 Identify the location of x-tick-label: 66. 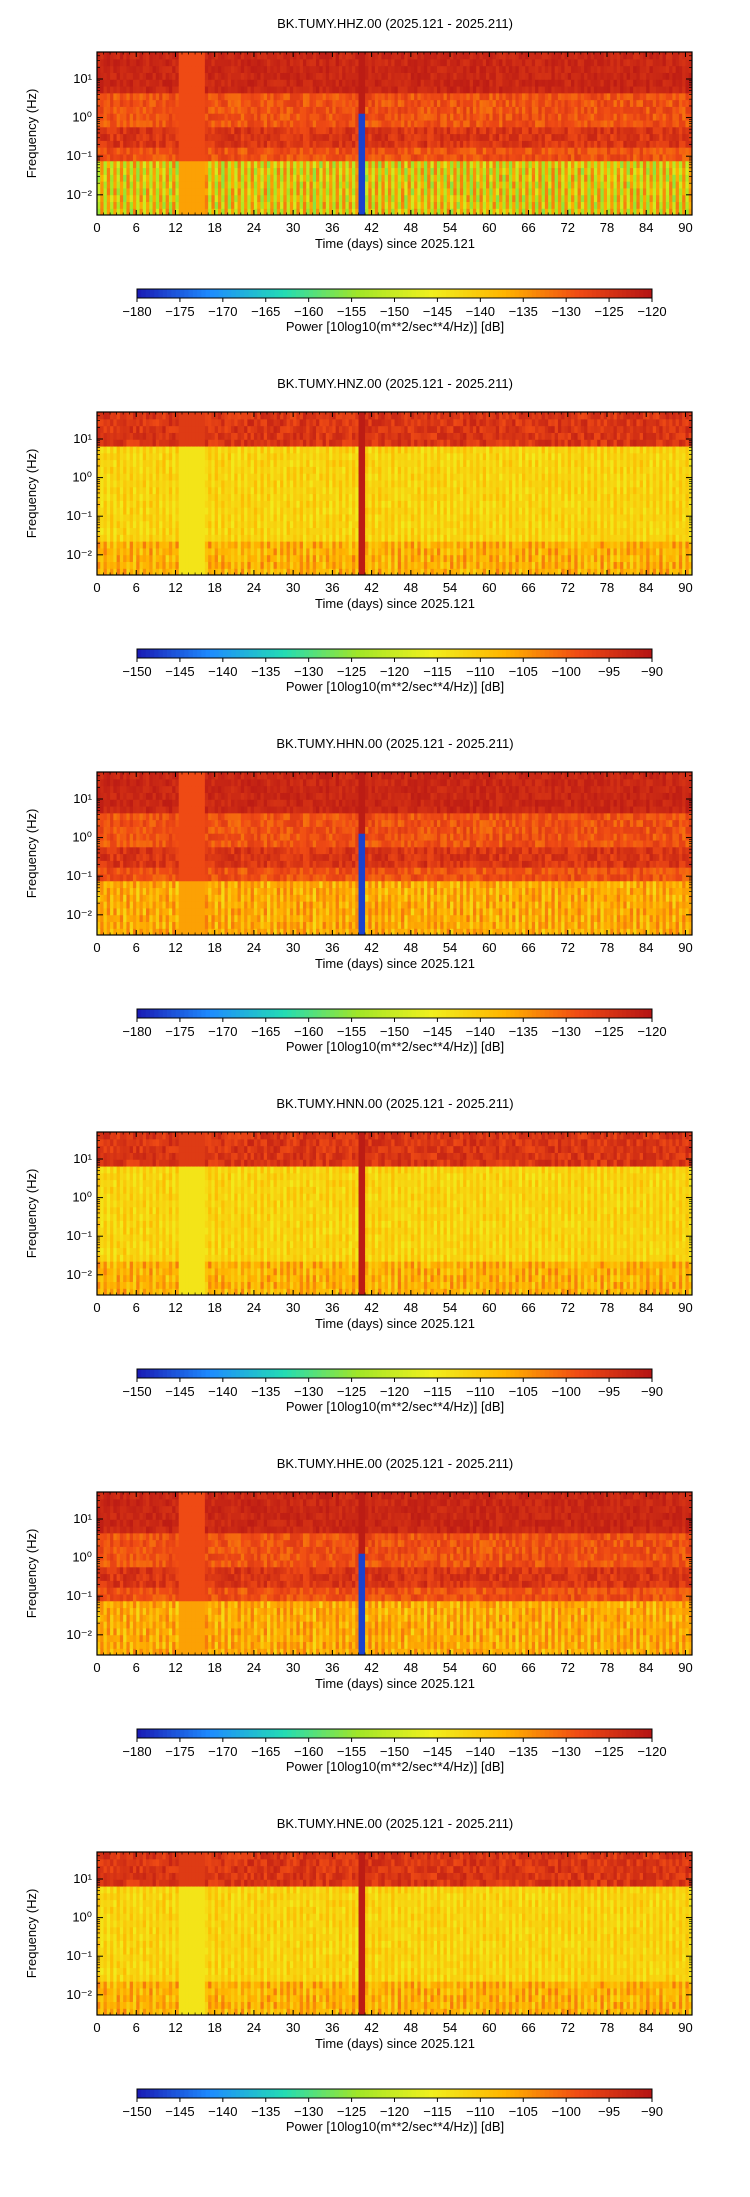
(528, 227).